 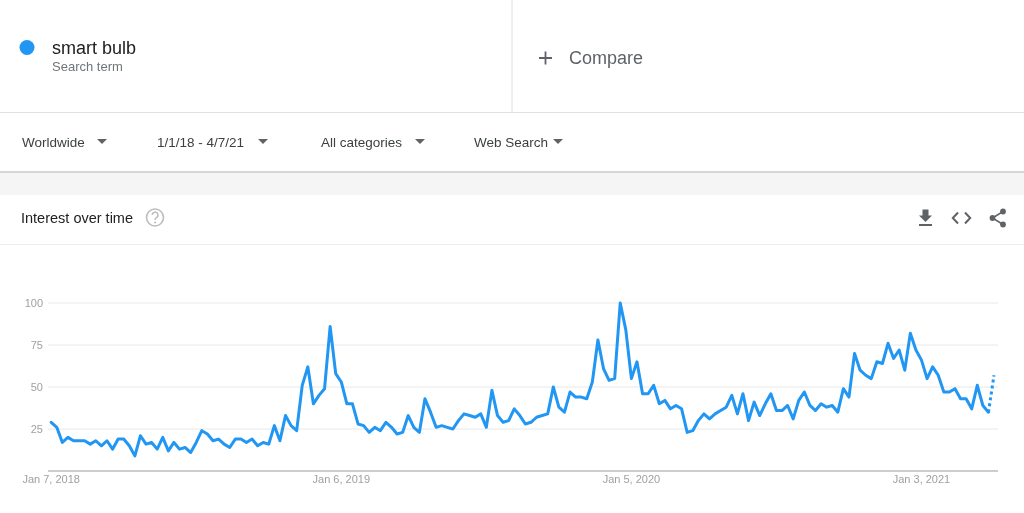 What do you see at coordinates (511, 142) in the screenshot?
I see `text: Web Search` at bounding box center [511, 142].